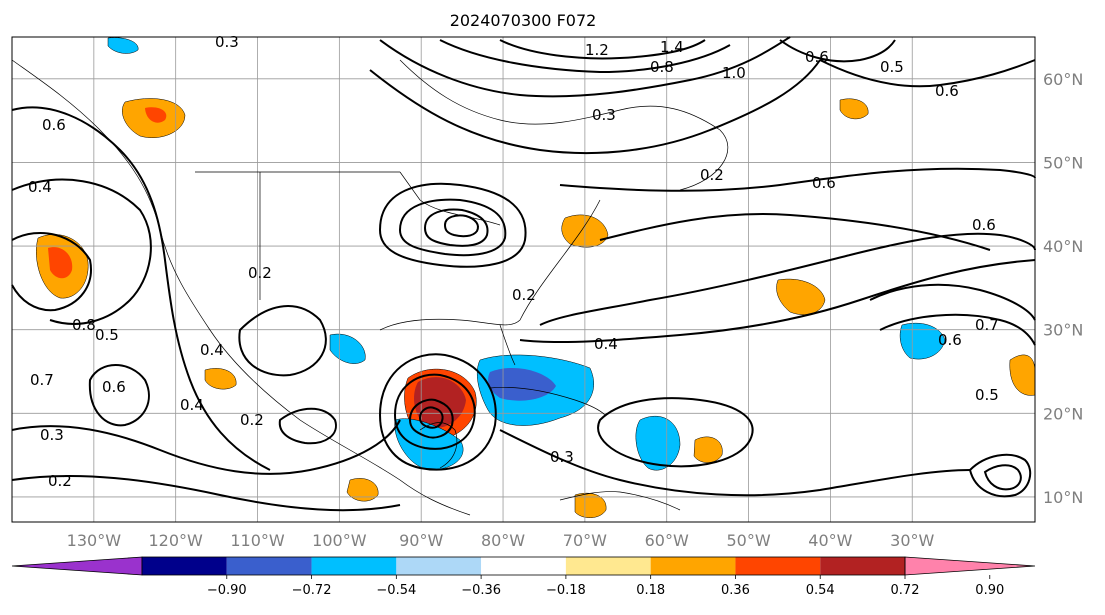 This screenshot has width=1105, height=615. Describe the element at coordinates (650, 590) in the screenshot. I see `colorbar-label: 0.18` at that location.